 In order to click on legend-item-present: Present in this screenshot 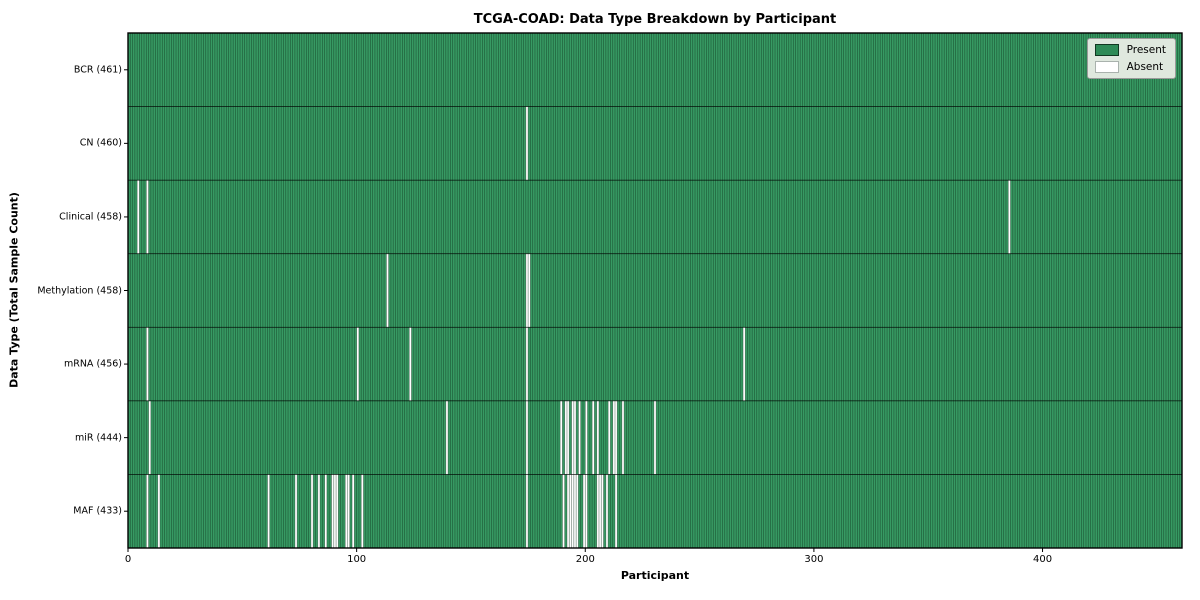, I will do `click(1130, 50)`.